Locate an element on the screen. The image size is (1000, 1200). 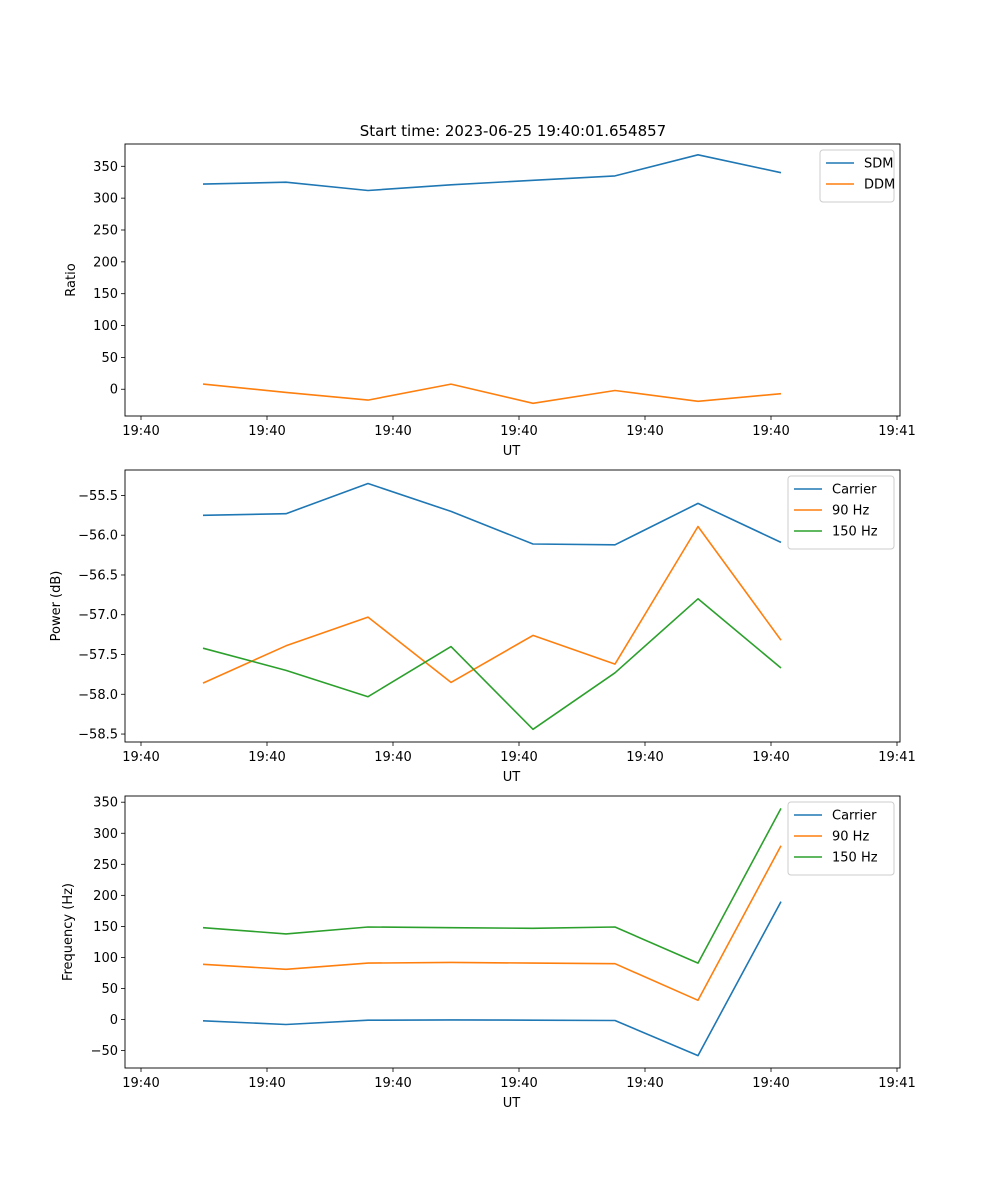
power-y-tick-label: −57.0 is located at coordinates (98, 615).